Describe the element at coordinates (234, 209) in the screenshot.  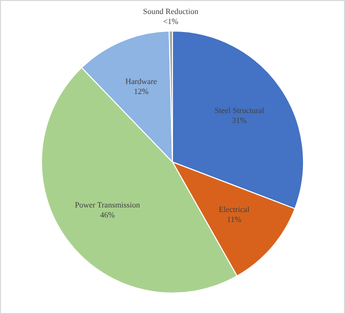
I see `slice-label: Electrical` at that location.